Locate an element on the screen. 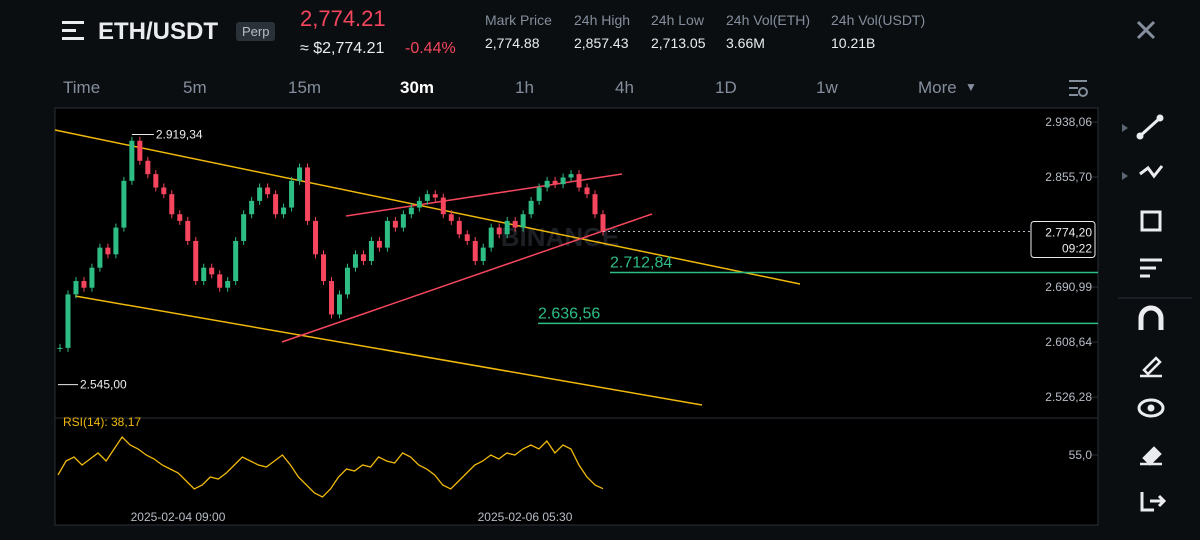 This screenshot has width=1200, height=540. x-tick-label: 2025-02-06 05:30 is located at coordinates (525, 517).